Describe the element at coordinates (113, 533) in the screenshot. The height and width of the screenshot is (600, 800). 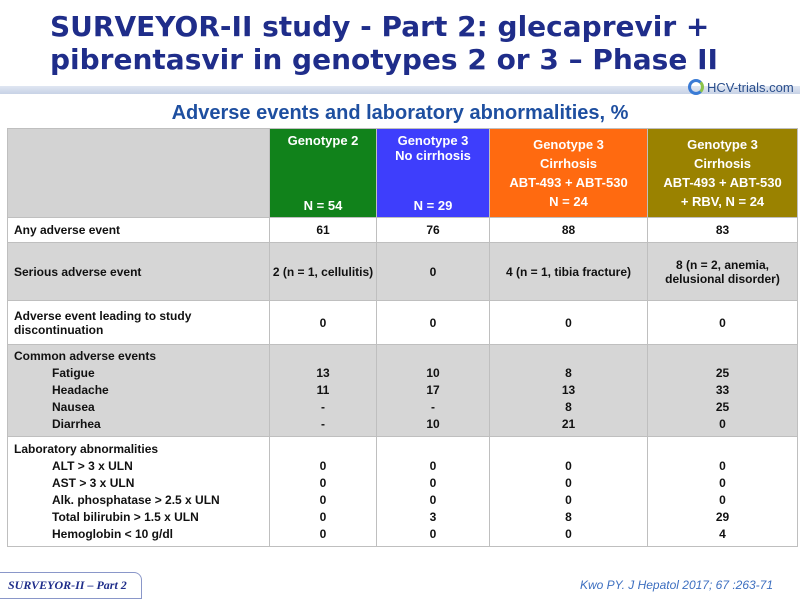
I see `sub-label: Hemoglobin < 10 g/dl` at that location.